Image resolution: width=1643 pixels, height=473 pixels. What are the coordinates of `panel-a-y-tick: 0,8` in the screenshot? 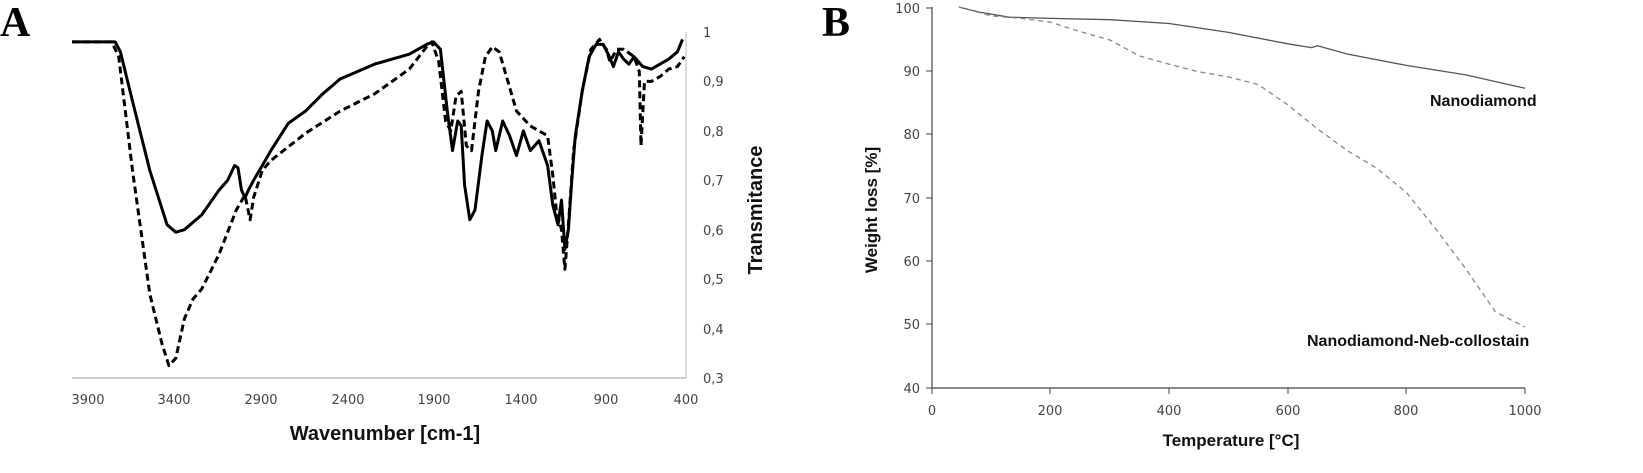 It's located at (713, 132).